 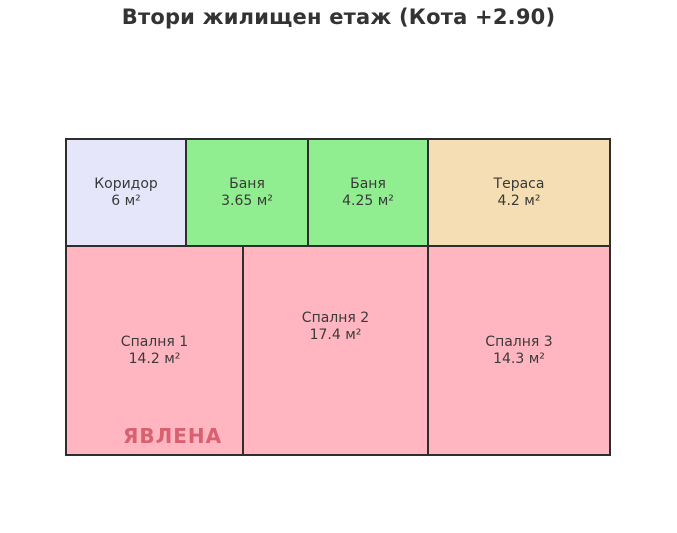 I want to click on room-corridor: Коридор 6 м², so click(x=127, y=192).